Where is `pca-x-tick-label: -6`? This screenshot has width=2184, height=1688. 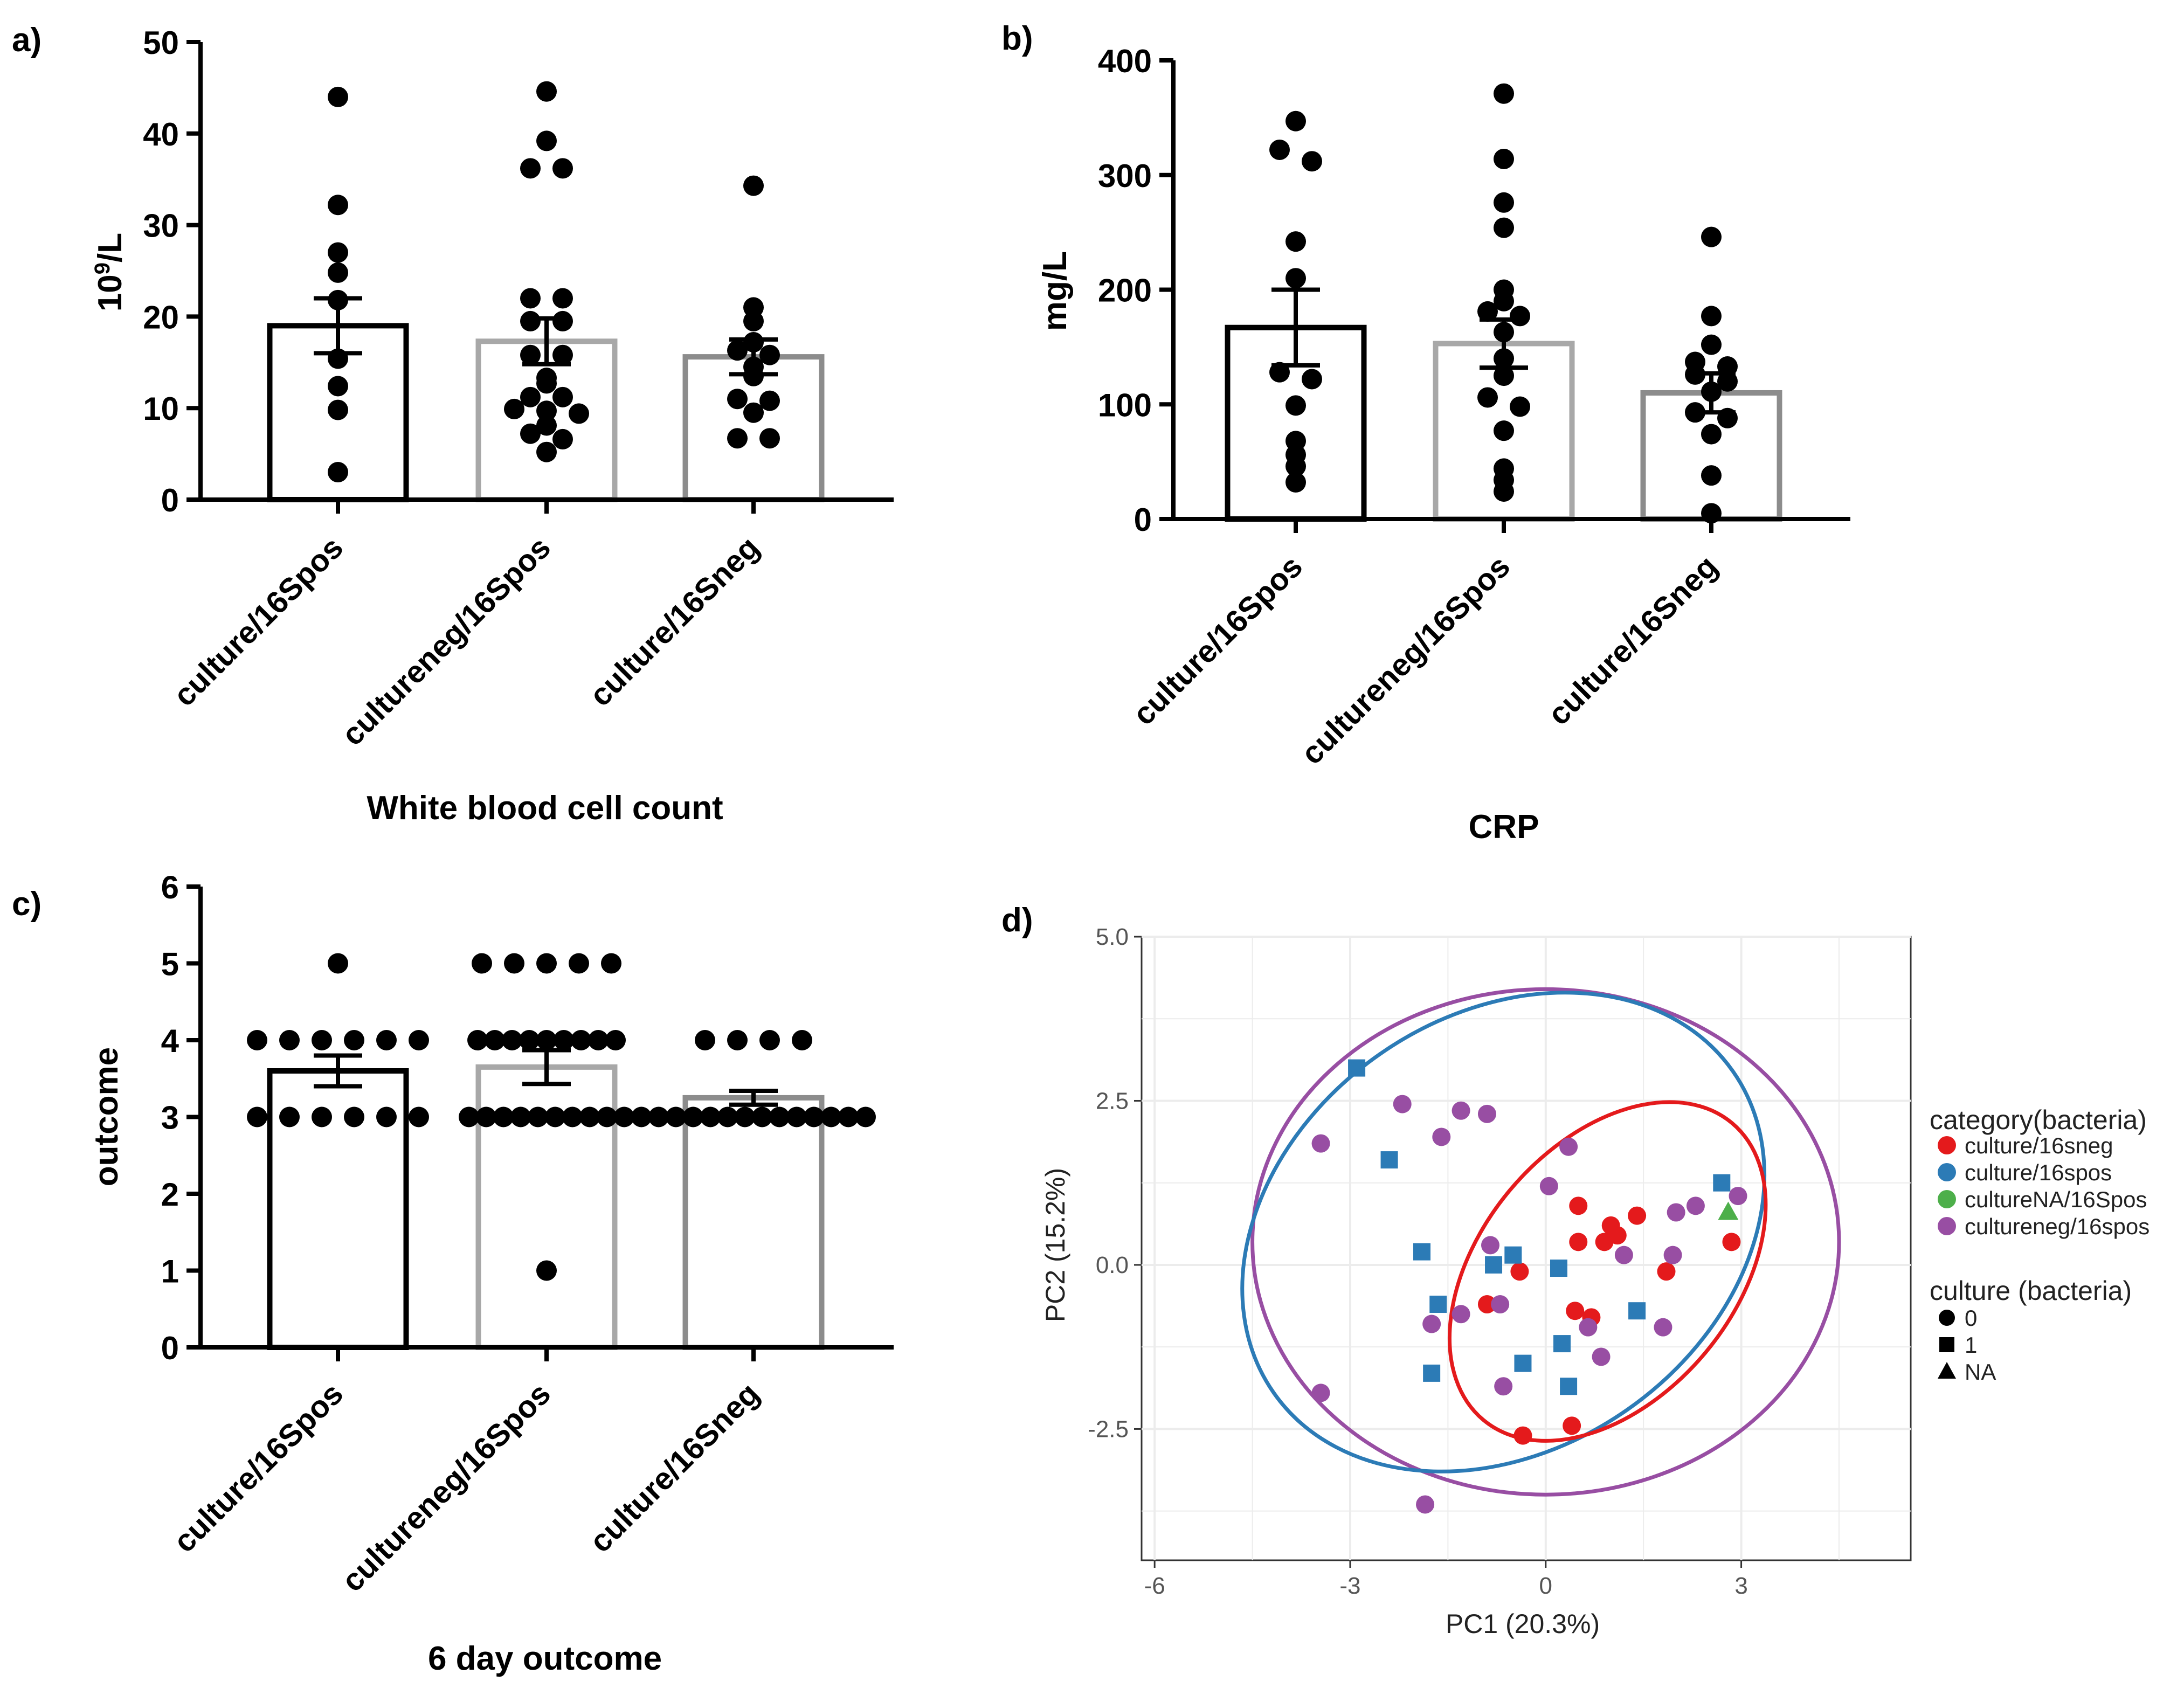
pca-x-tick-label: -6 is located at coordinates (1154, 1586).